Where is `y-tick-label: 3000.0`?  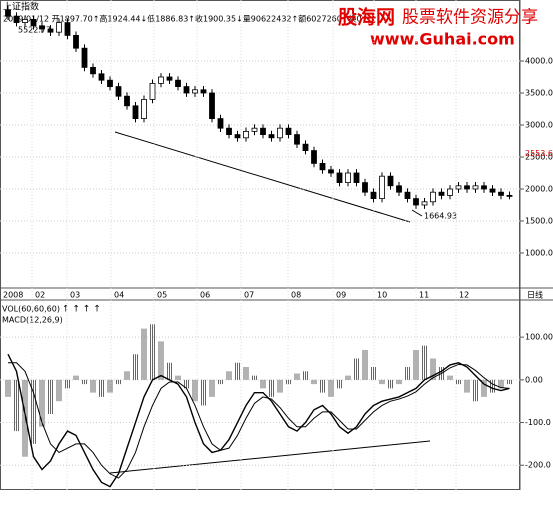
y-tick-label: 3000.0 is located at coordinates (539, 124).